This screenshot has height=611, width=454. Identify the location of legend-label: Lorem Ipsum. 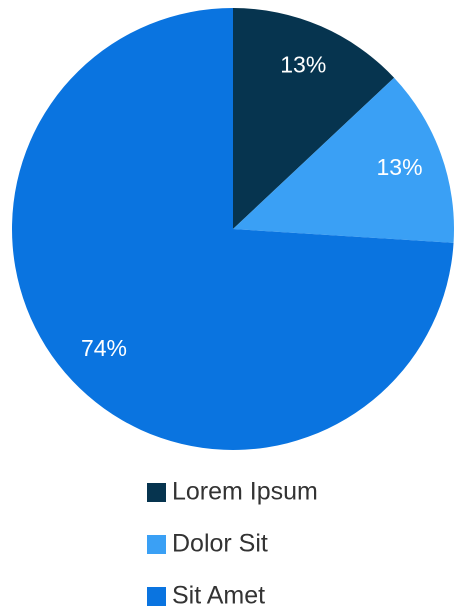
(245, 492).